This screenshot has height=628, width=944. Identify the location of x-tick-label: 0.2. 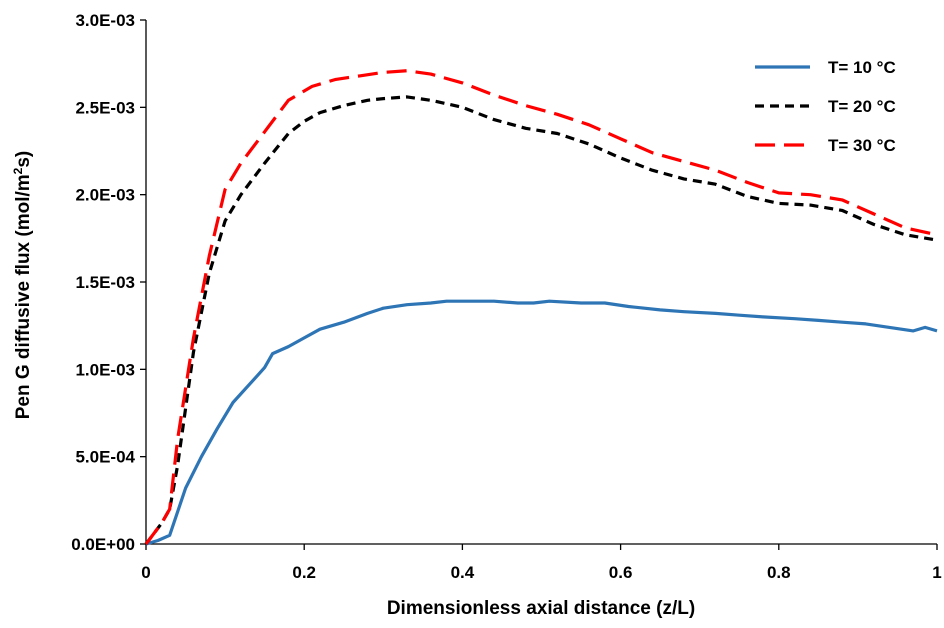
(304, 572).